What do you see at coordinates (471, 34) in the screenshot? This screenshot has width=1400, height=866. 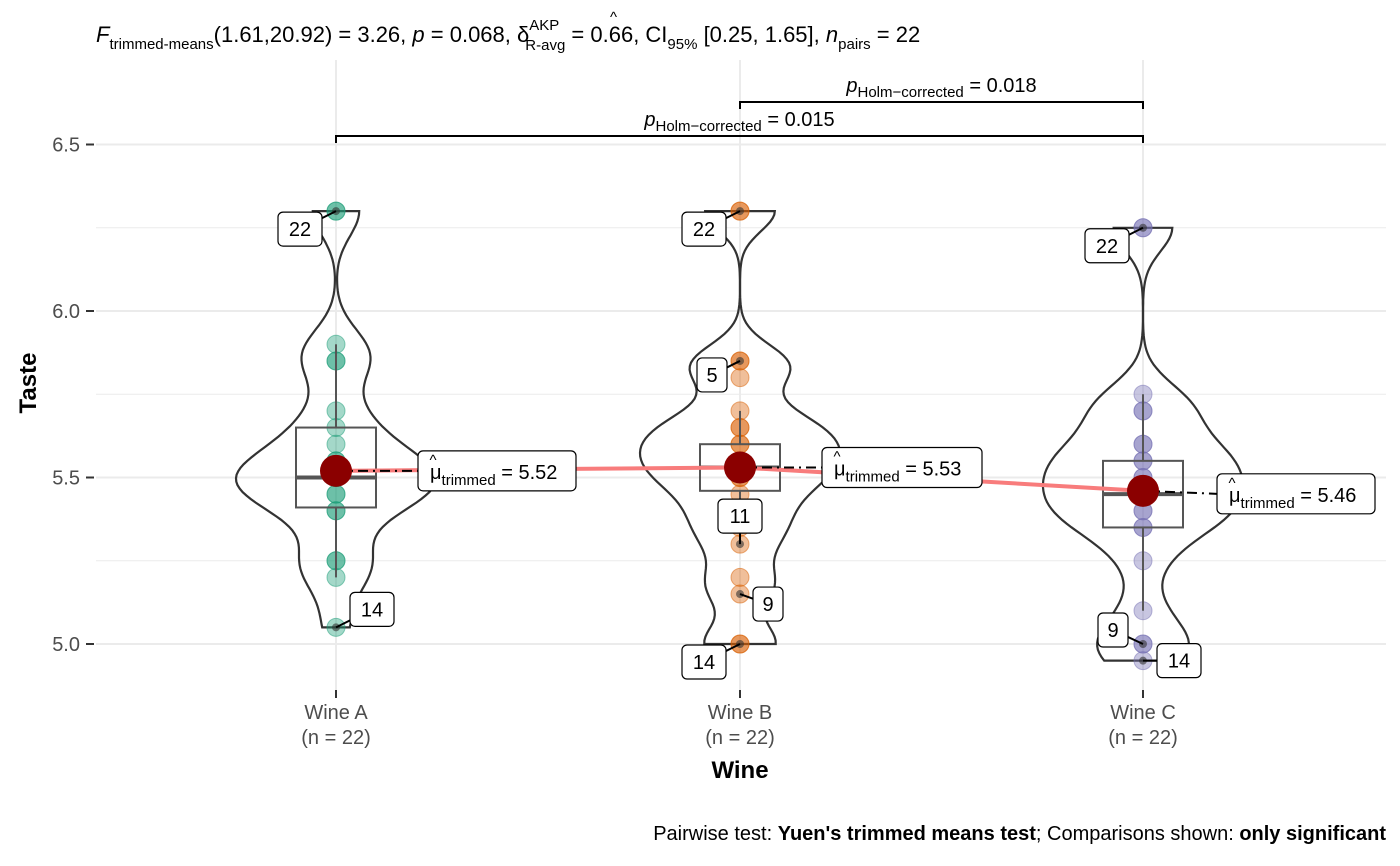 I see `subtitle-p: = 0.068,` at bounding box center [471, 34].